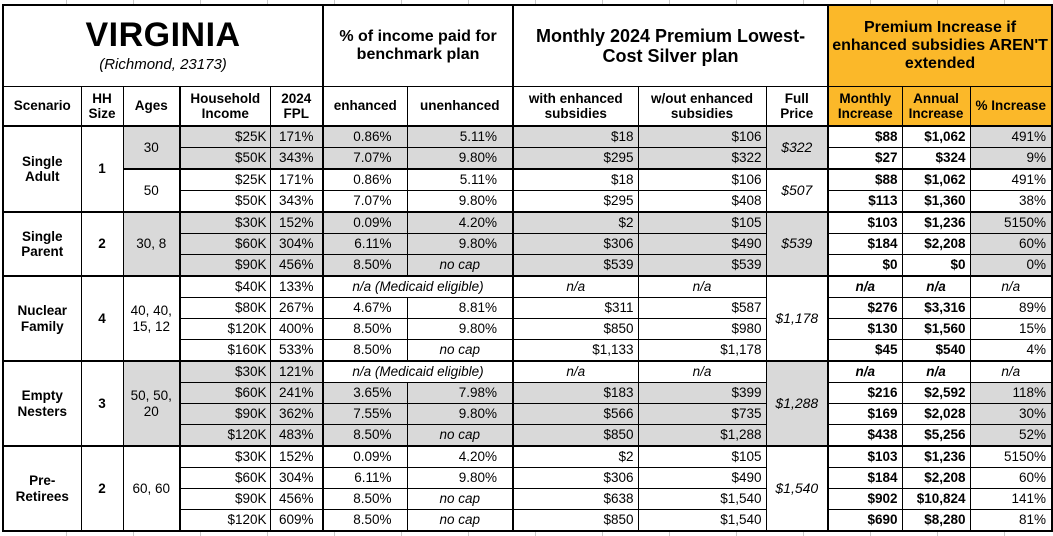 The image size is (1053, 536). I want to click on cell-fpl: 304%, so click(297, 244).